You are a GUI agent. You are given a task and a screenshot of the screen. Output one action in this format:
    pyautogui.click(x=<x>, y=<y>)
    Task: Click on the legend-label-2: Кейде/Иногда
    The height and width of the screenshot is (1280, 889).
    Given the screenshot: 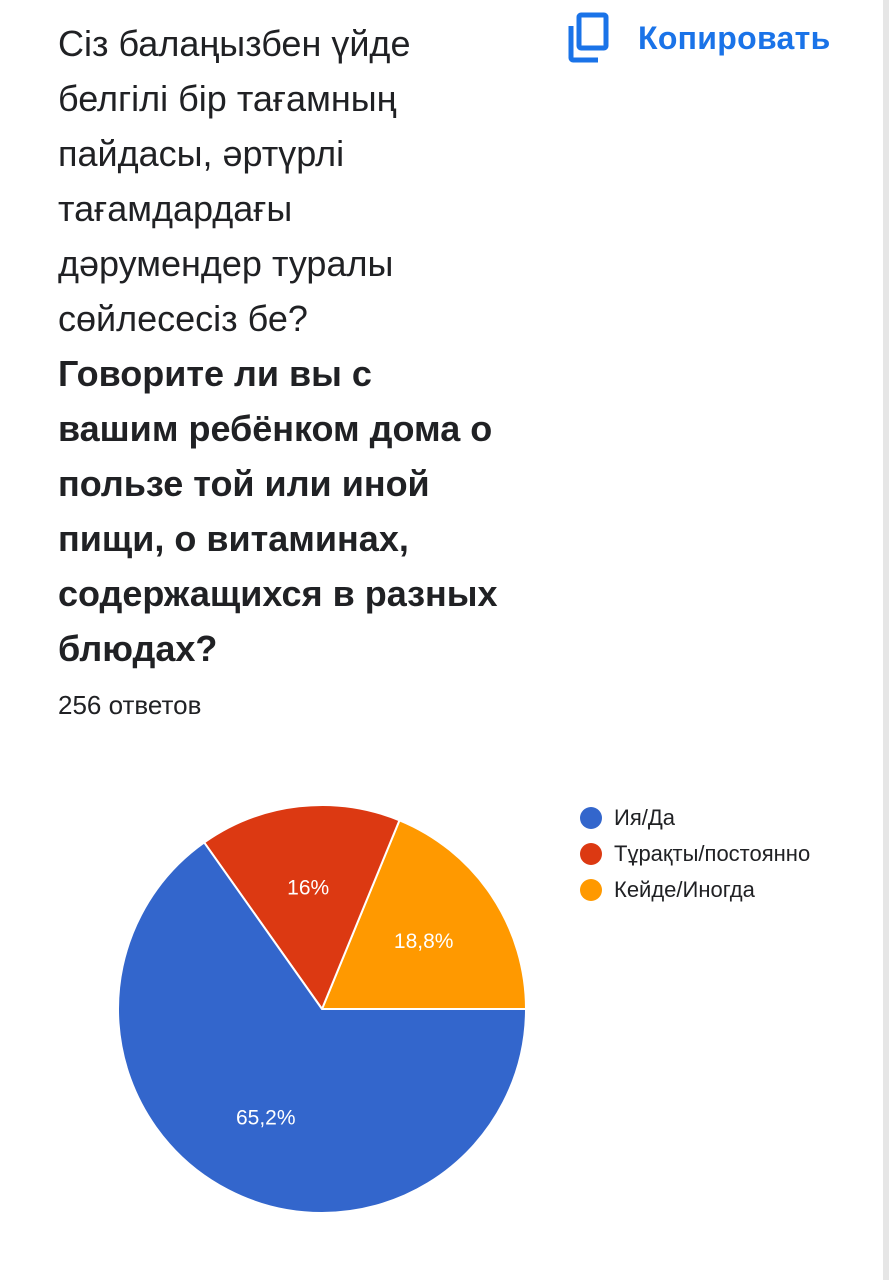 What is the action you would take?
    pyautogui.click(x=684, y=889)
    